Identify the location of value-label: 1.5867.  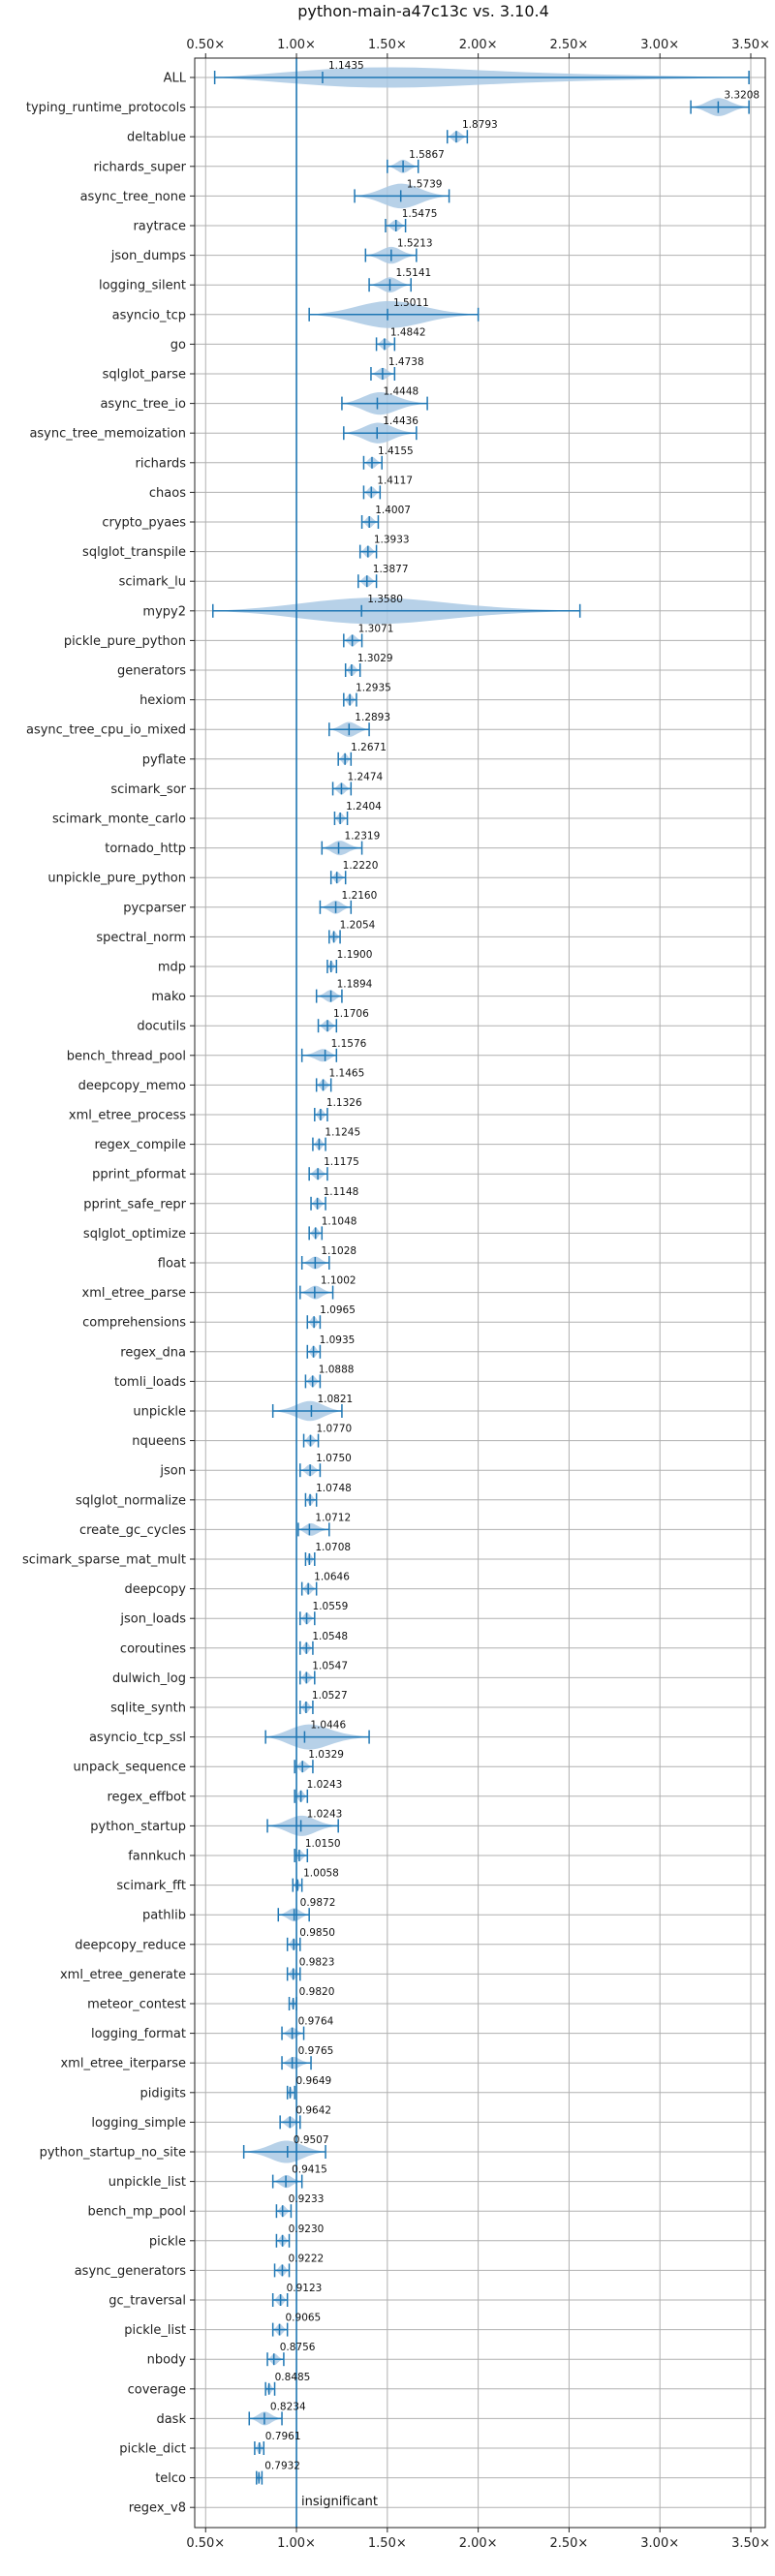
(427, 155).